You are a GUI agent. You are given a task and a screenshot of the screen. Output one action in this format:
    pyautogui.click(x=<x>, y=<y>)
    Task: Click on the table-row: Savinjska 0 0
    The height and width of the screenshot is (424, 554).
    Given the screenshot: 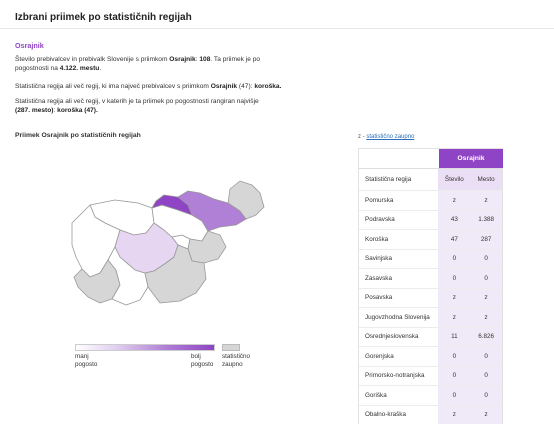 What is the action you would take?
    pyautogui.click(x=430, y=258)
    